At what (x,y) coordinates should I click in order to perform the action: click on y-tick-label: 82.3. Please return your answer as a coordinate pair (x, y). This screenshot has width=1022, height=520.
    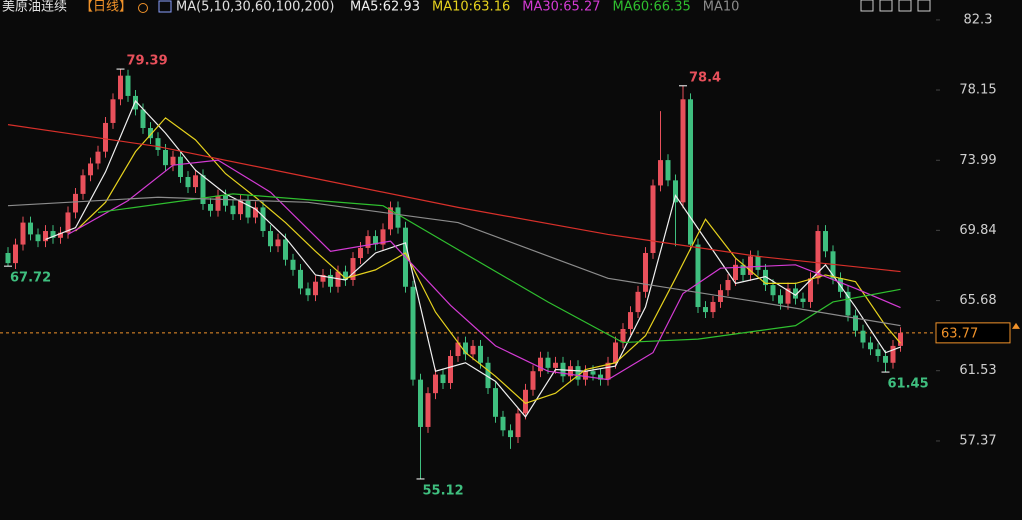
    Looking at the image, I should click on (978, 19).